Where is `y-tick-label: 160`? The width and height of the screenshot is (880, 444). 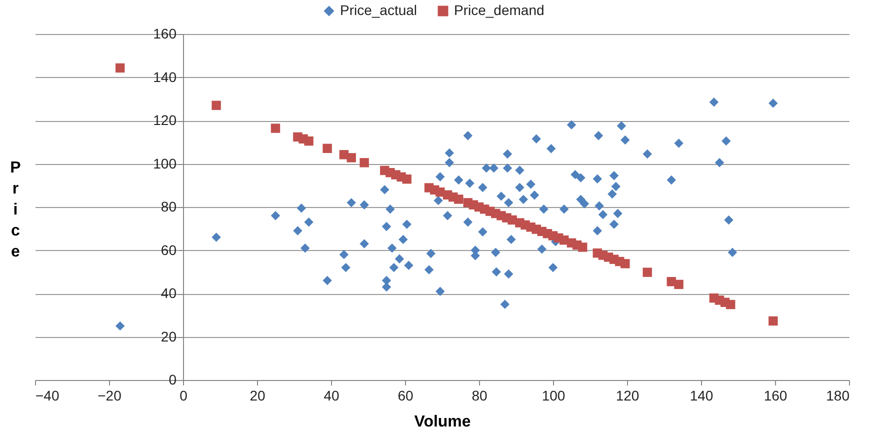
y-tick-label: 160 is located at coordinates (165, 34).